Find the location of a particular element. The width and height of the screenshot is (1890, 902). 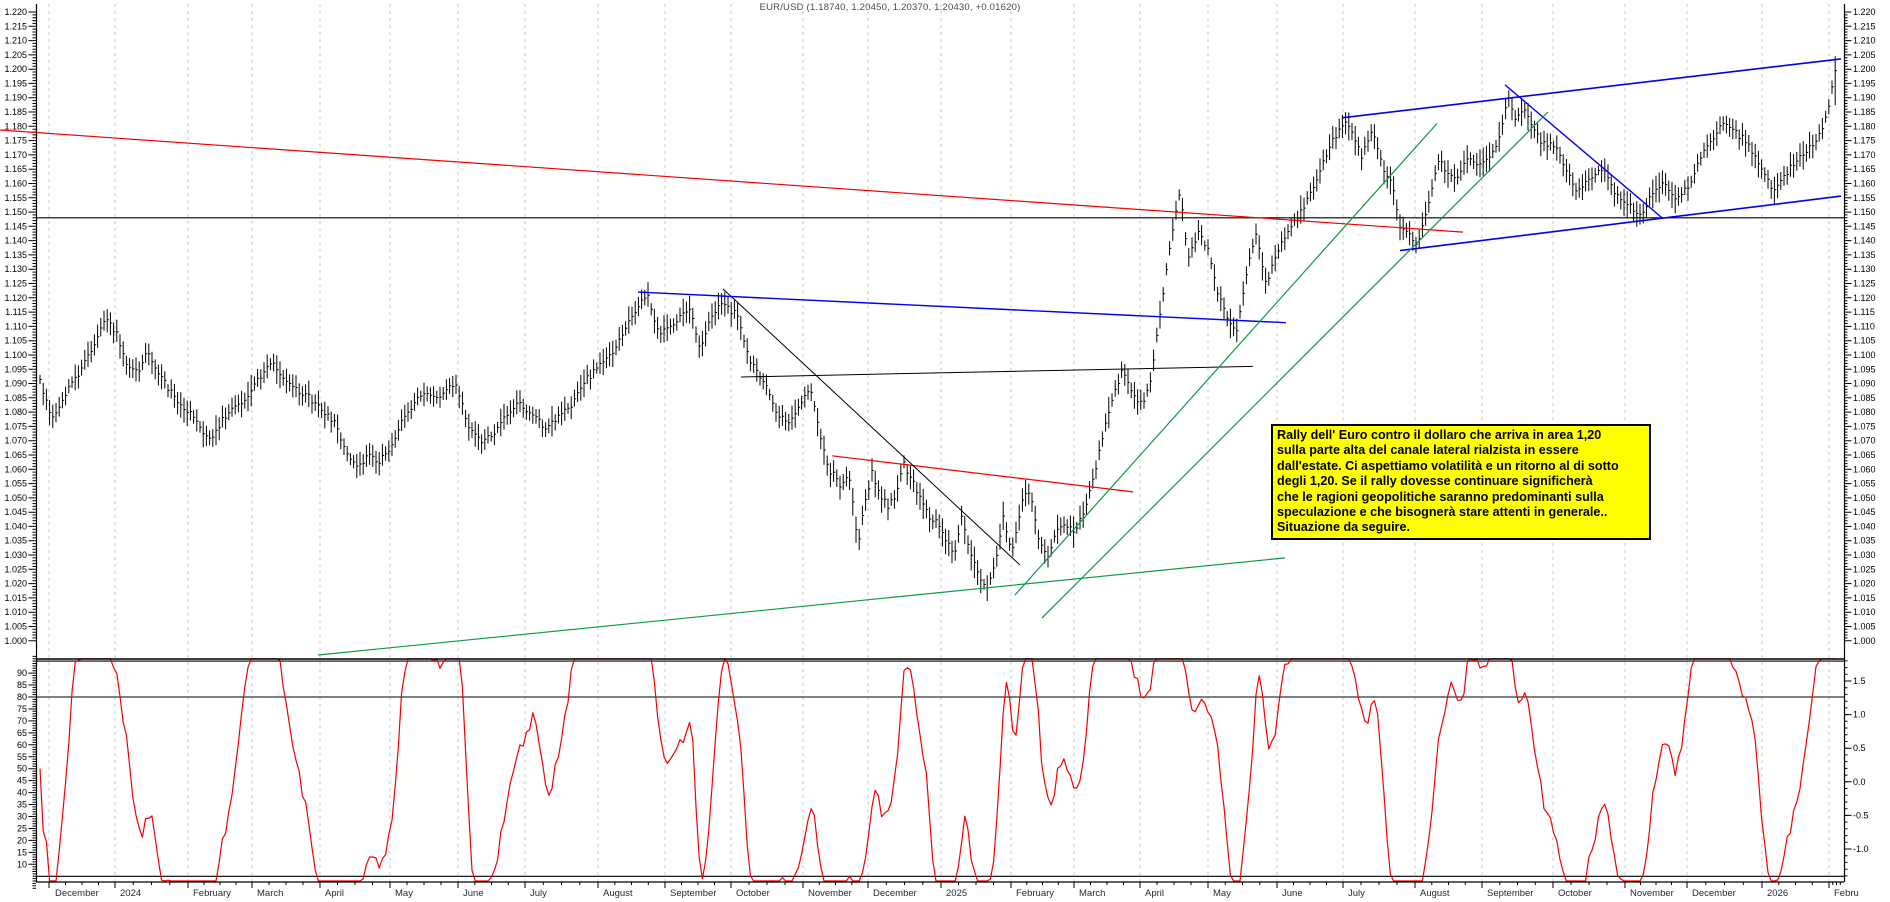

svg-text: 55 is located at coordinates (22, 757).